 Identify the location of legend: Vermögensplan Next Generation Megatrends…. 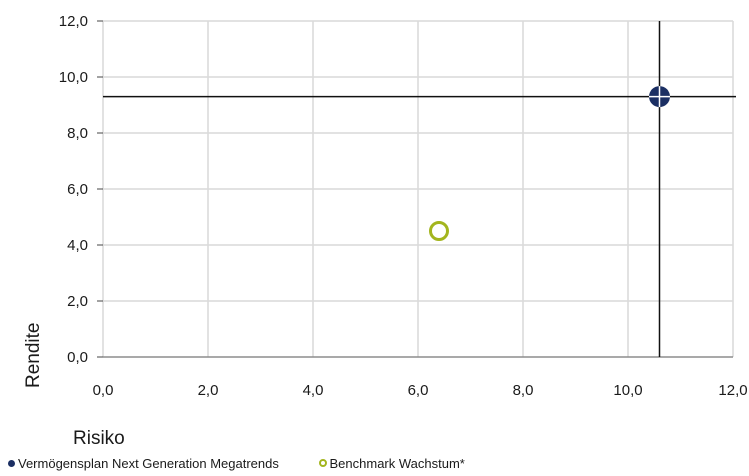
(254, 463).